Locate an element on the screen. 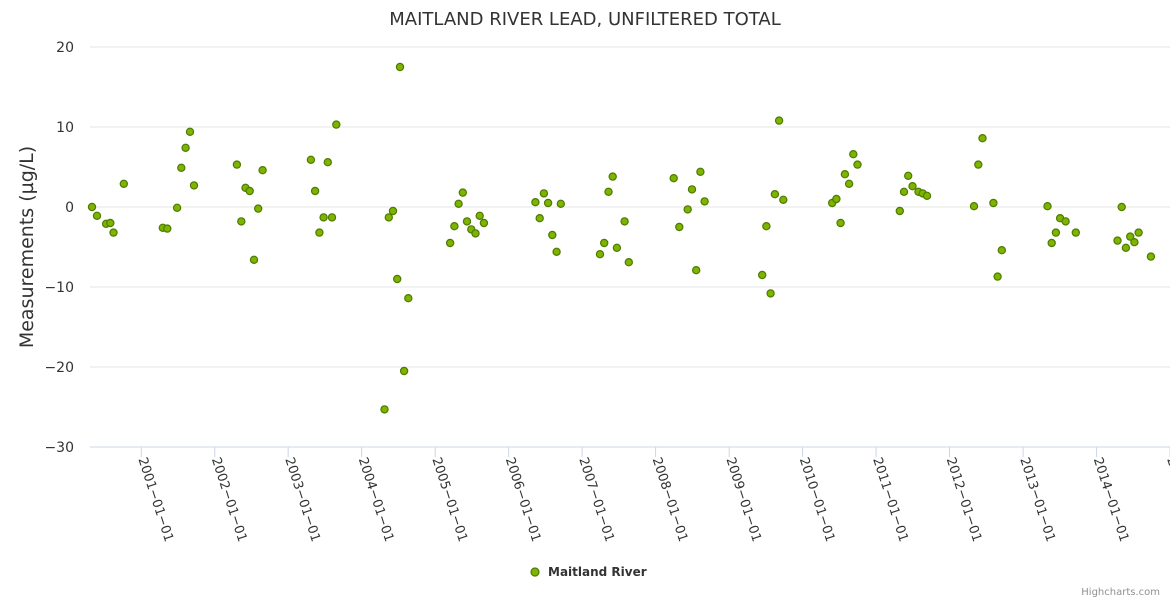 The image size is (1170, 604). legend: Maitland River is located at coordinates (588, 572).